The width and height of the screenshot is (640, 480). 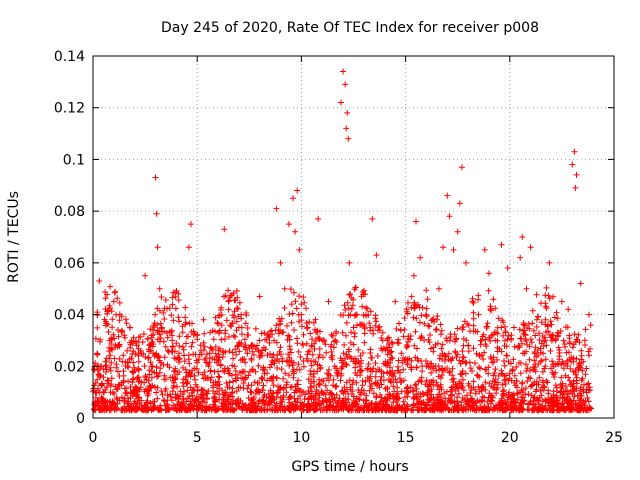 What do you see at coordinates (301, 438) in the screenshot?
I see `x-tick-label: 10` at bounding box center [301, 438].